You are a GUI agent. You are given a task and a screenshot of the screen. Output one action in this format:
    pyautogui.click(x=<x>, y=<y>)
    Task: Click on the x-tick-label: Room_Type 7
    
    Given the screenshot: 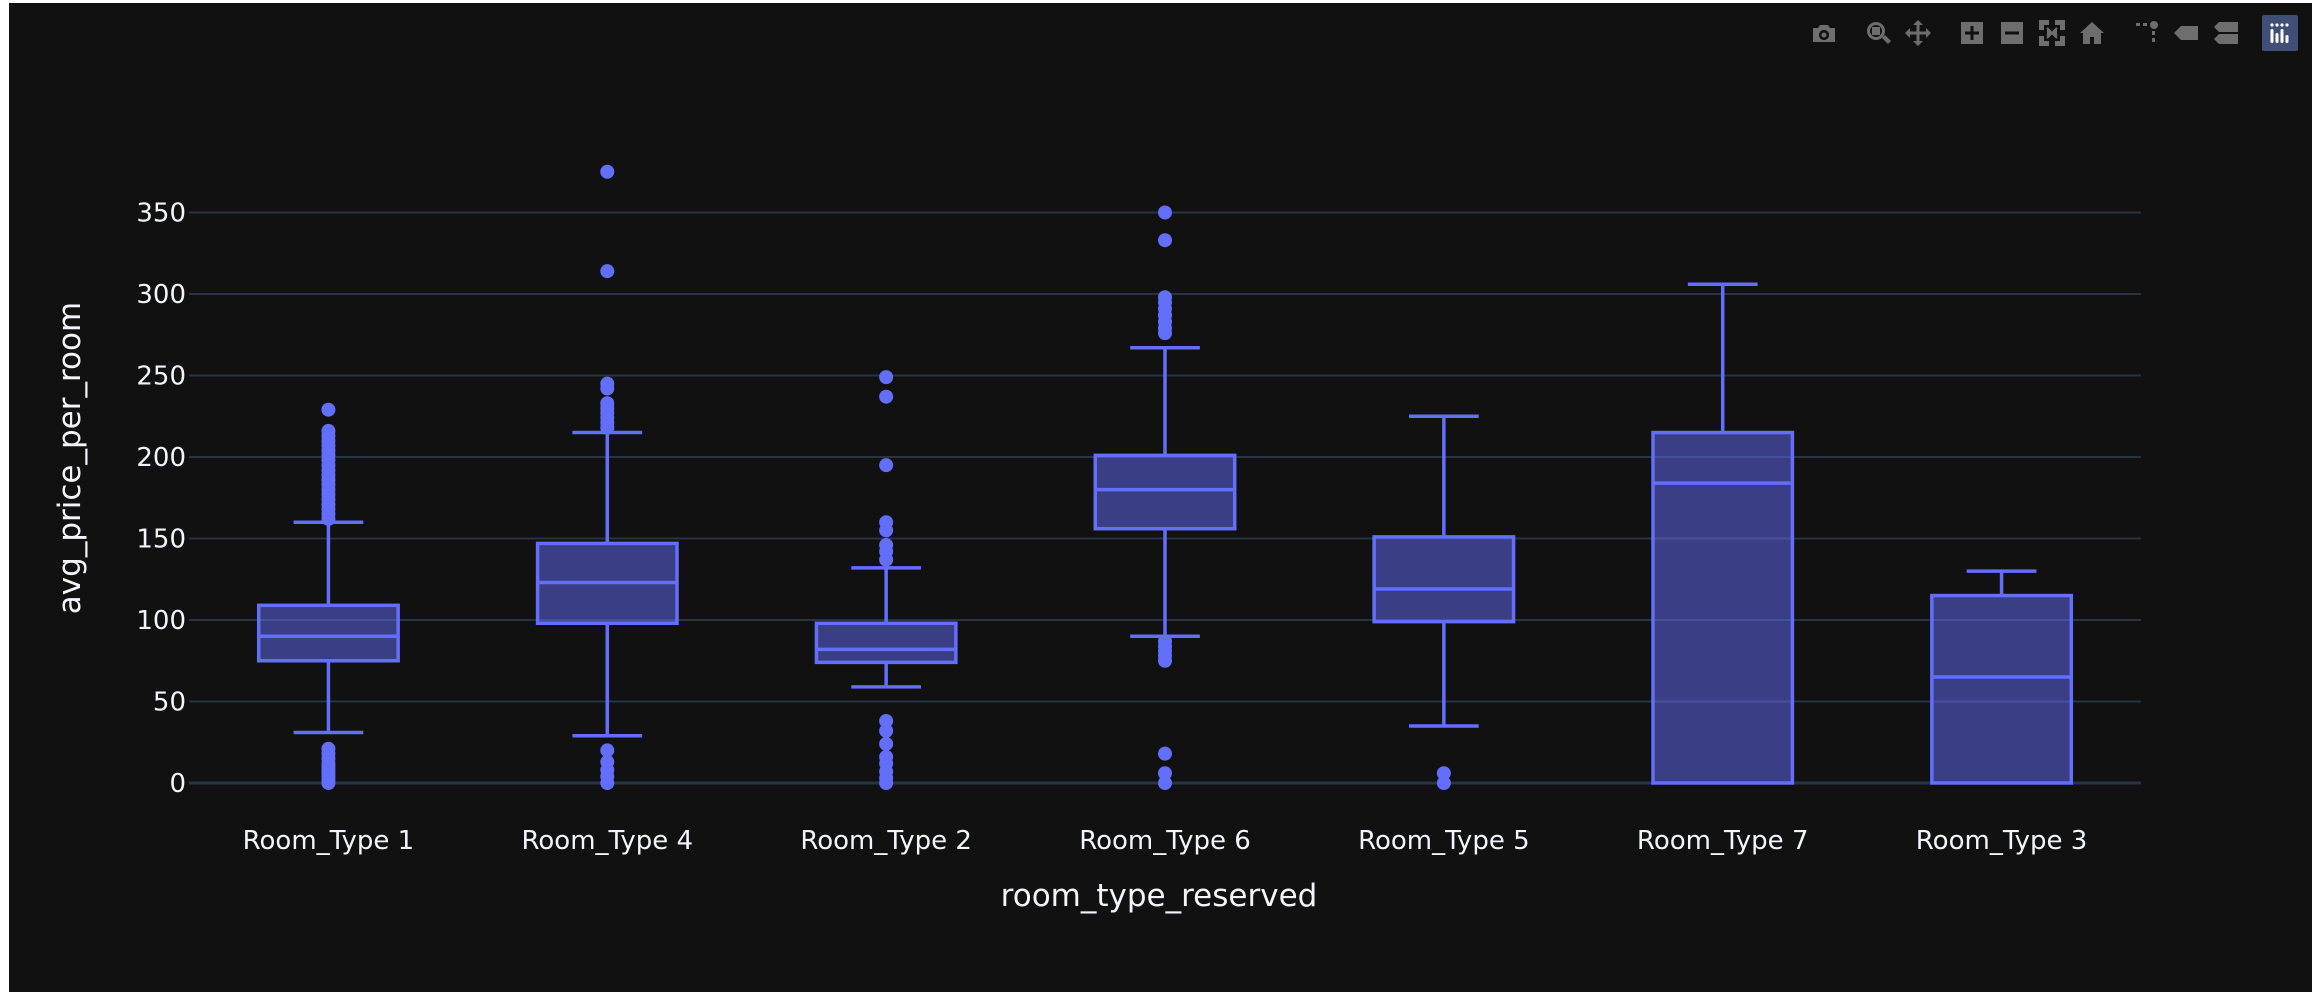 What is the action you would take?
    pyautogui.click(x=1723, y=841)
    